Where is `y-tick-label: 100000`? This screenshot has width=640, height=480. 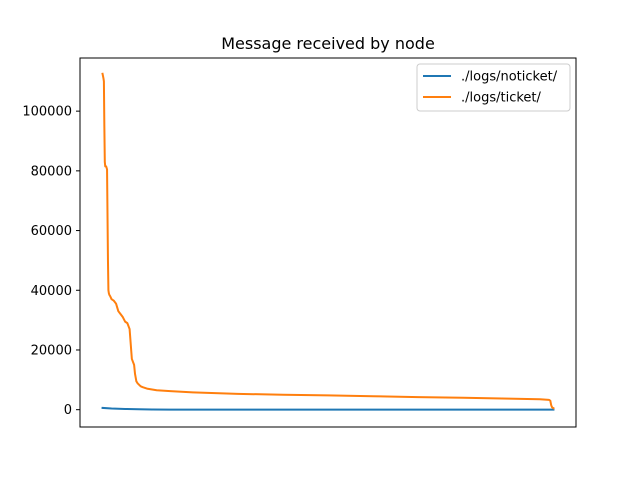
y-tick-label: 100000 is located at coordinates (47, 112).